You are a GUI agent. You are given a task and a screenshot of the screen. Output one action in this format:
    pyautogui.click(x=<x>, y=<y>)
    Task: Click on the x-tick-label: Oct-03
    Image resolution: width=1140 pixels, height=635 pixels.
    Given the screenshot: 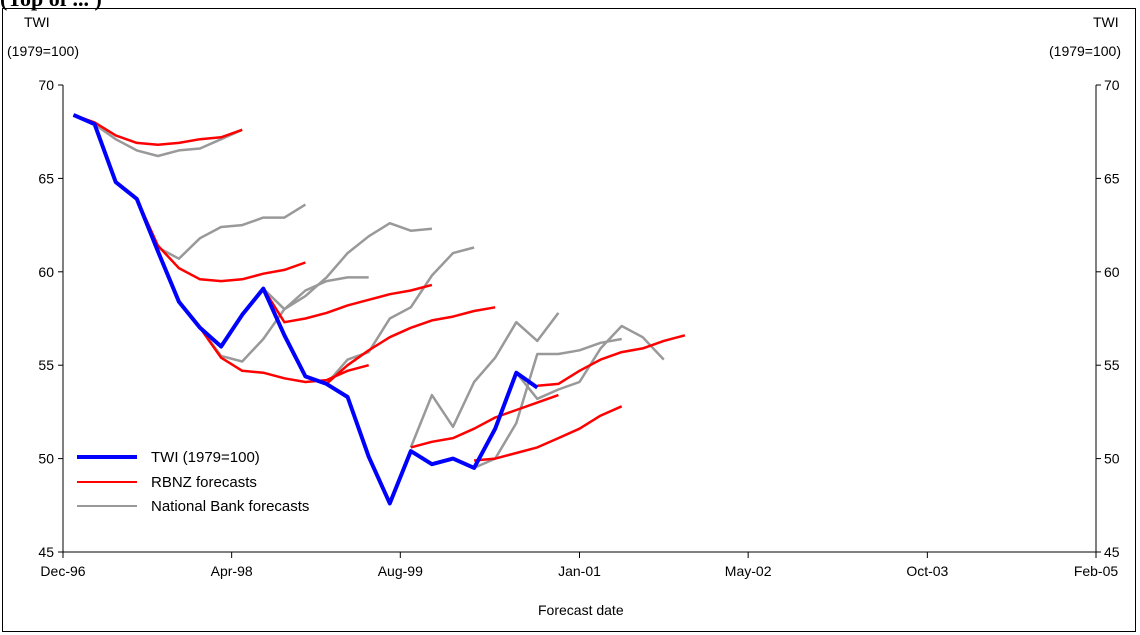 What is the action you would take?
    pyautogui.click(x=927, y=571)
    